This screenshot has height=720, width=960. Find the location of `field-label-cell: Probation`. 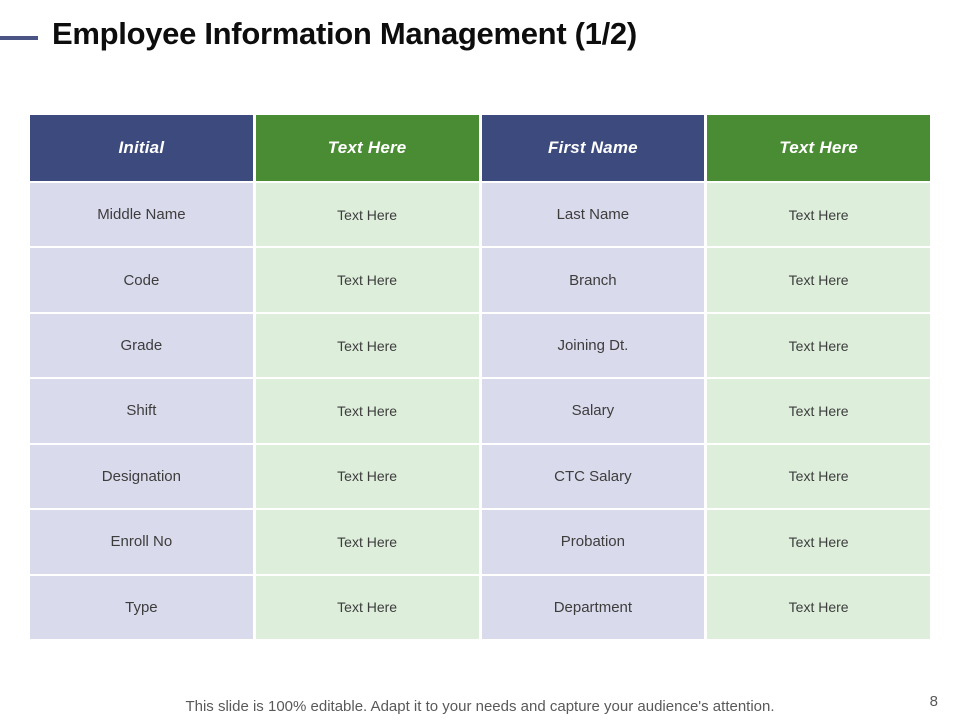

field-label-cell: Probation is located at coordinates (593, 542).